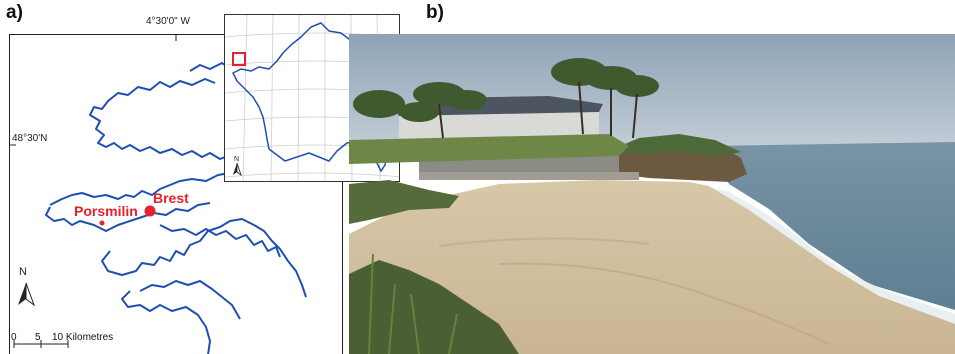 Image resolution: width=955 pixels, height=354 pixels. Describe the element at coordinates (829, 255) in the screenshot. I see `surf` at that location.